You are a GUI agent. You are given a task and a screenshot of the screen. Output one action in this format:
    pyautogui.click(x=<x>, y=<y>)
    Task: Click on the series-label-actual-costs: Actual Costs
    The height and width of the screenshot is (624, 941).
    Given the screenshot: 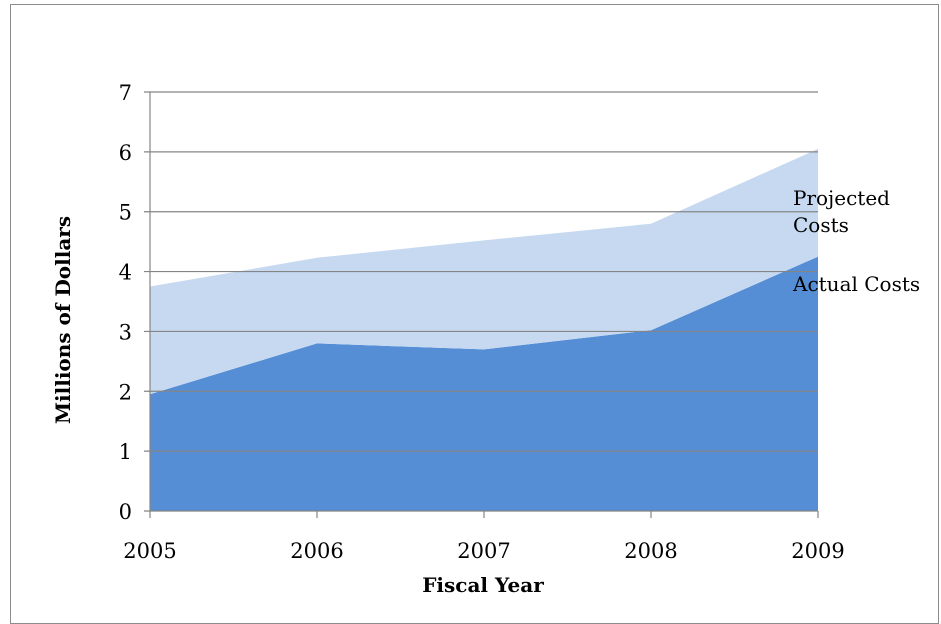 What is the action you would take?
    pyautogui.click(x=856, y=284)
    